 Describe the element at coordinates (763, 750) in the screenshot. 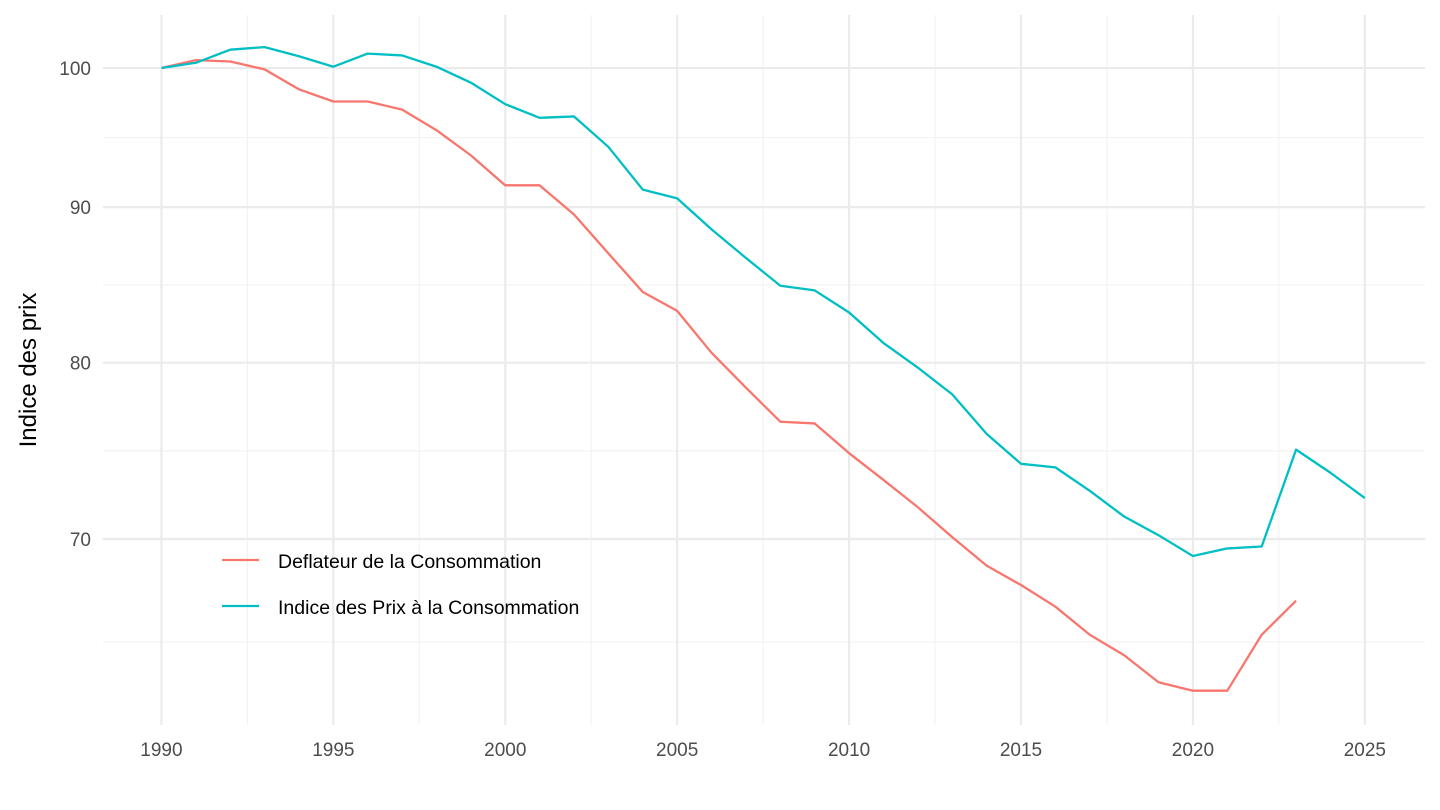

I see `x-tick-labels: 1990 1995 2000 2005 2010 2015 2020 2025` at that location.